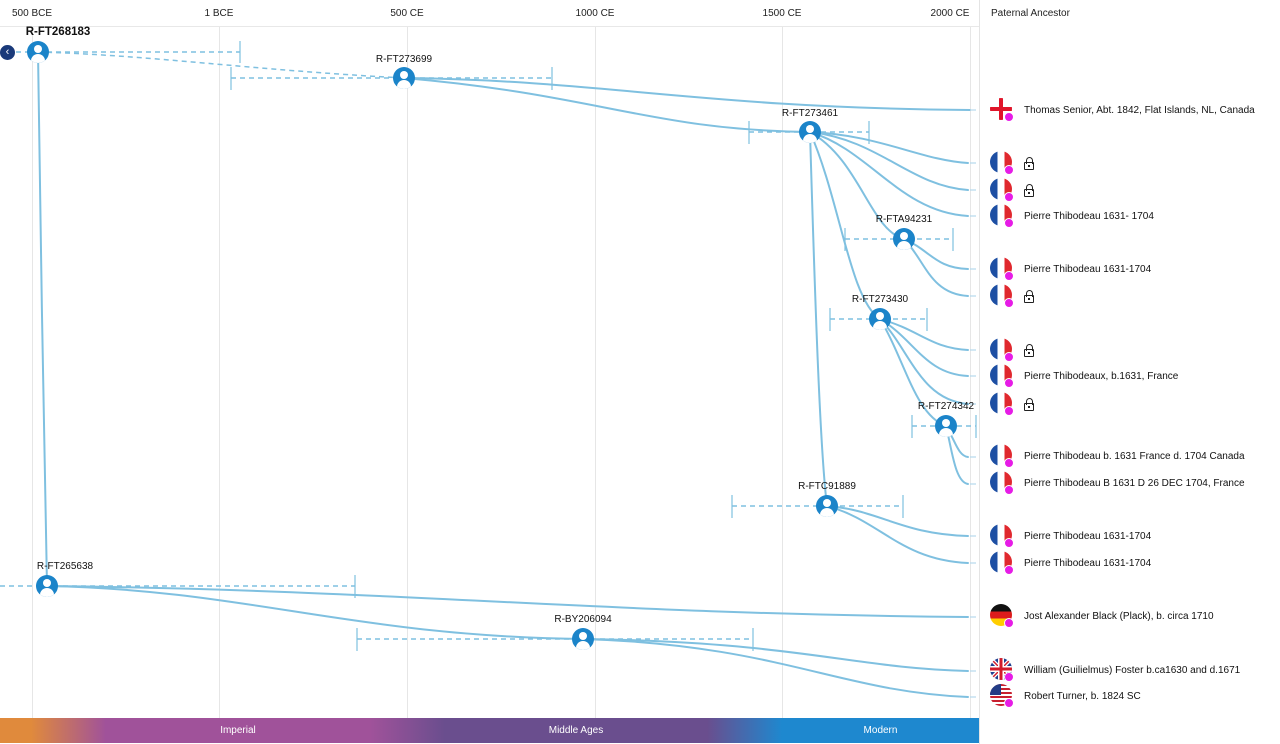  What do you see at coordinates (810, 113) in the screenshot?
I see `node-label-ft273461: R-FT273461` at bounding box center [810, 113].